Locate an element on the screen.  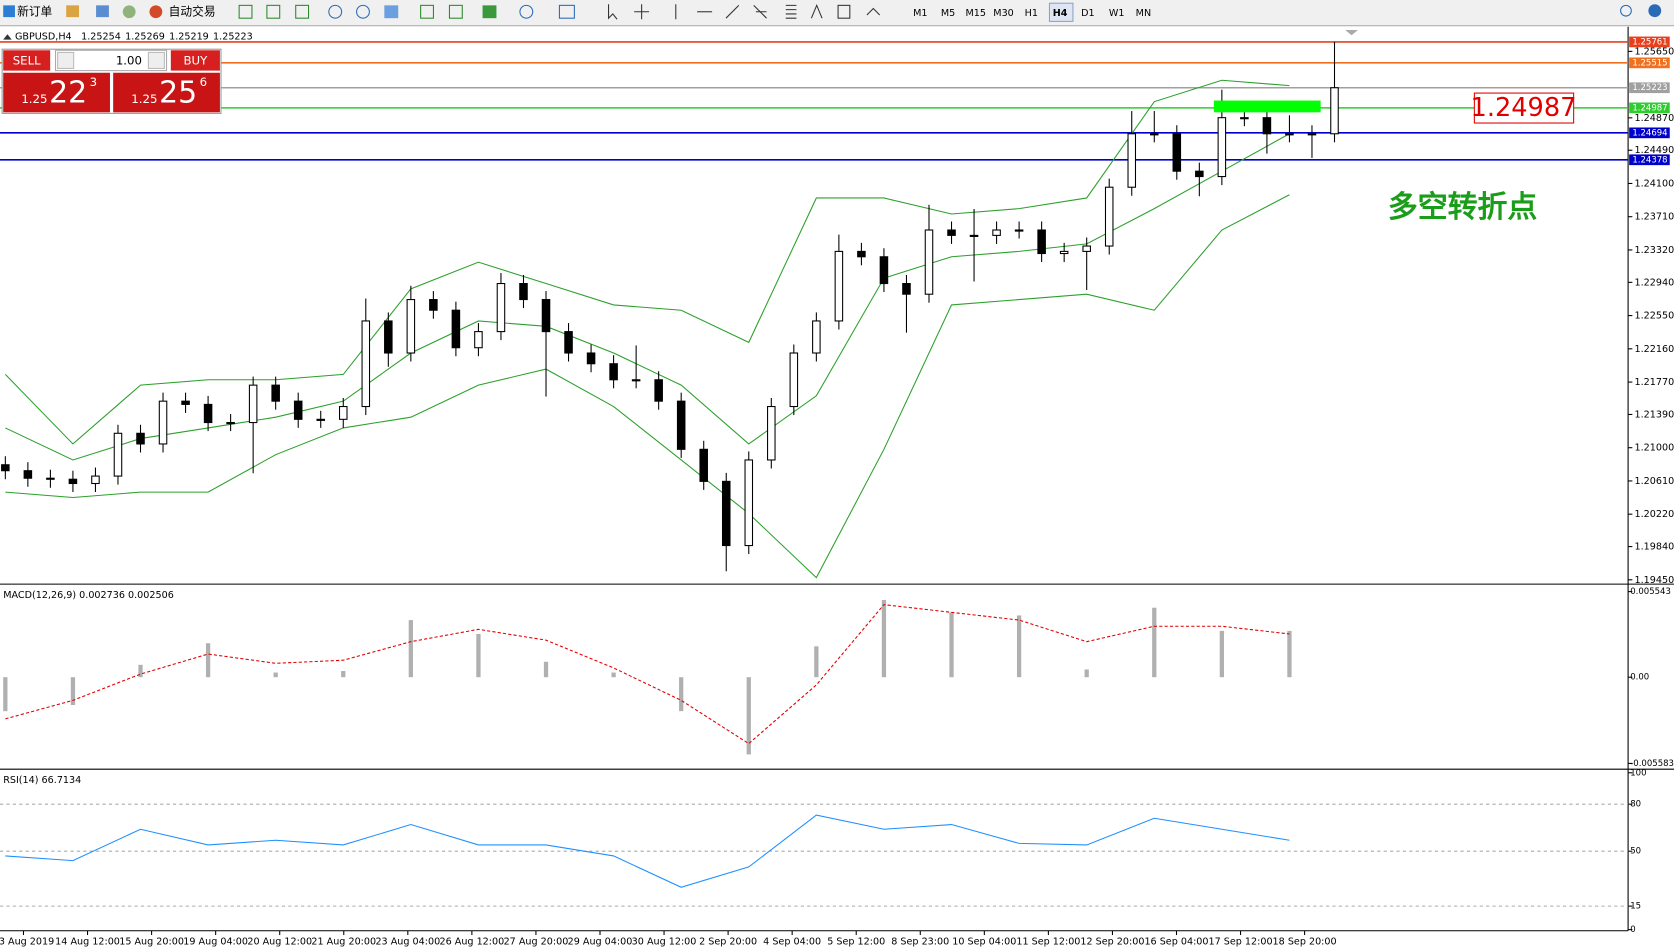
ask-small: 6 is located at coordinates (203, 82).